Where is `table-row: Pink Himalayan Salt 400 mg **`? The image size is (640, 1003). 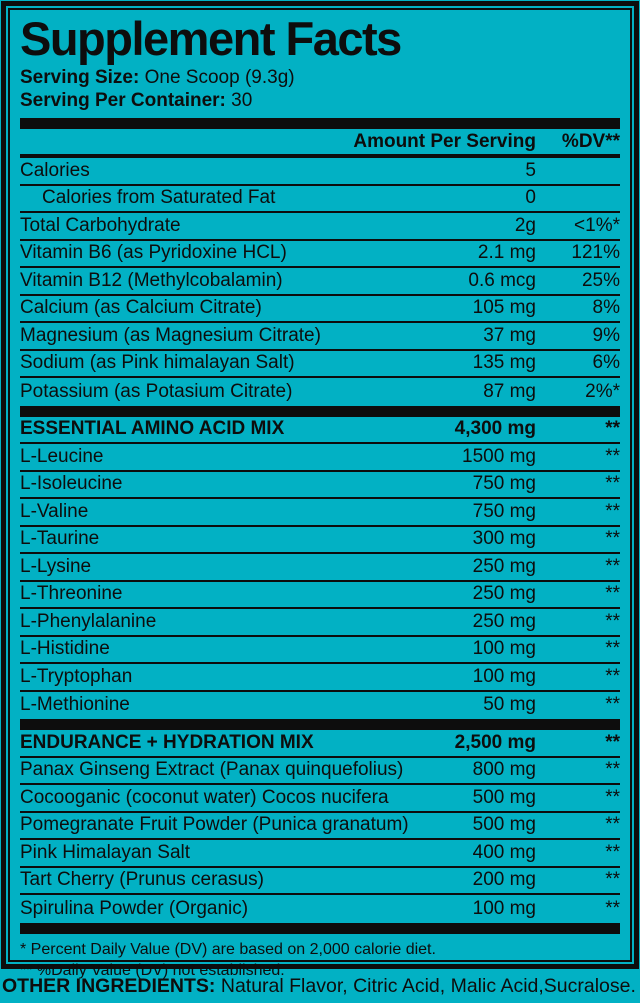 table-row: Pink Himalayan Salt 400 mg ** is located at coordinates (320, 854).